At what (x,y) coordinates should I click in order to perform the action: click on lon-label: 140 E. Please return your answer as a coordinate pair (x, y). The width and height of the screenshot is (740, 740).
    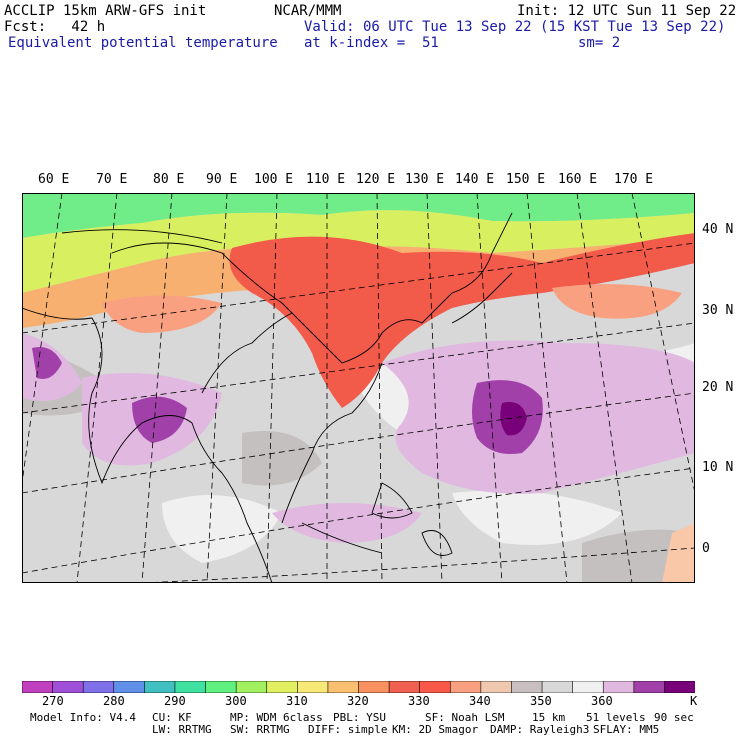
    Looking at the image, I should click on (475, 179).